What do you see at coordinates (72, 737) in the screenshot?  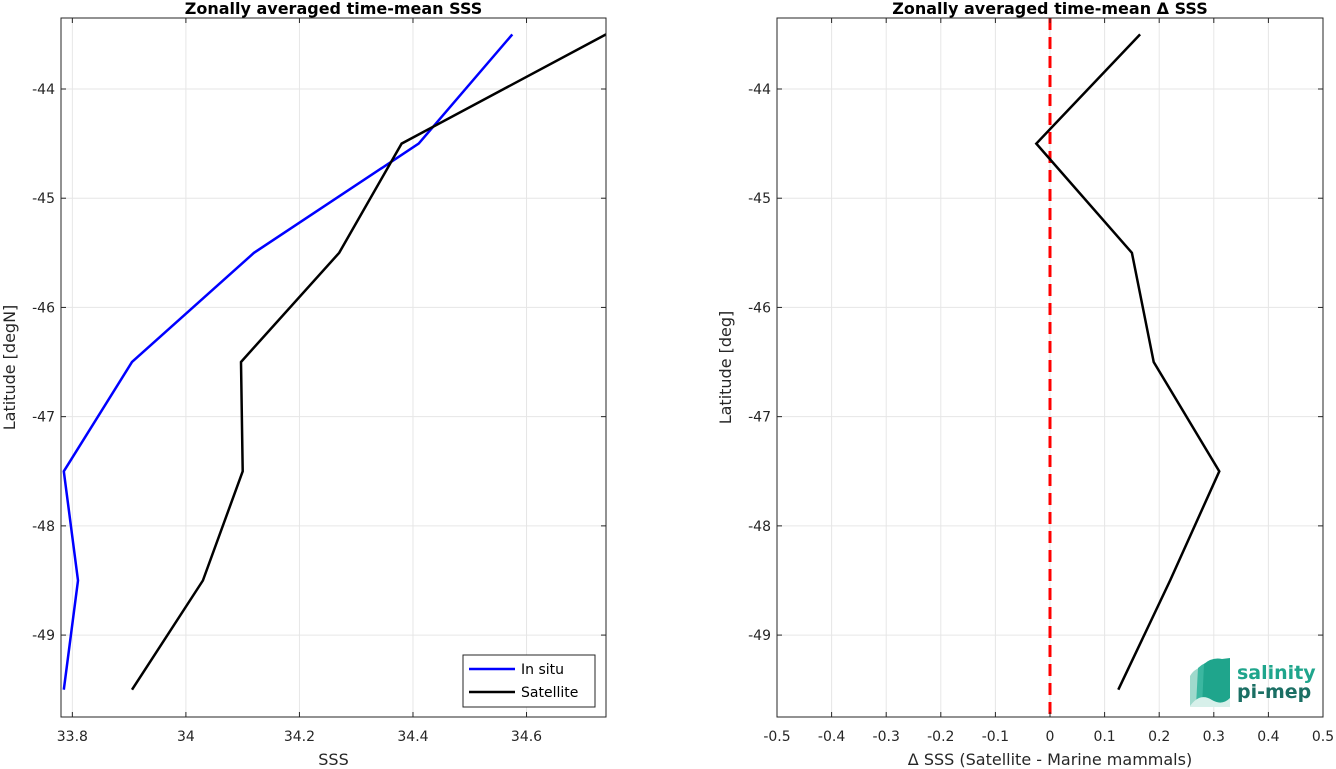 I see `x-tick-label: 33.8` at bounding box center [72, 737].